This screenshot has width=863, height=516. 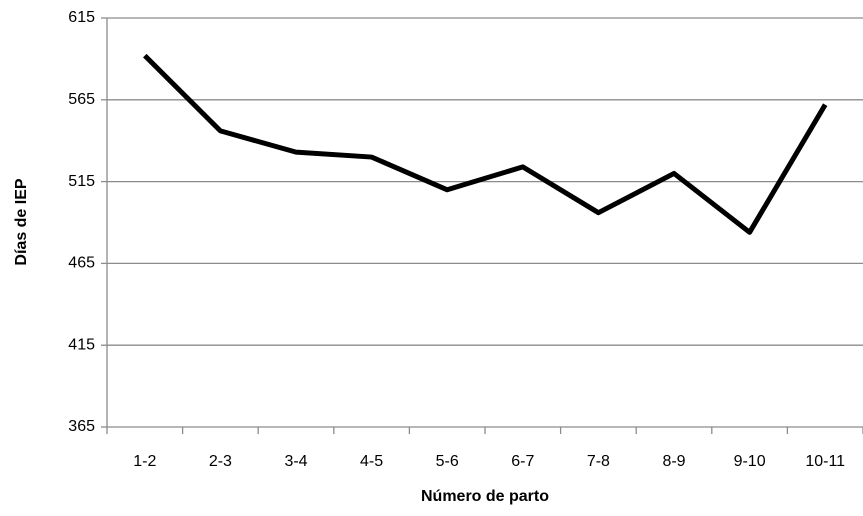 I want to click on y-tick-label: 415, so click(x=81, y=344).